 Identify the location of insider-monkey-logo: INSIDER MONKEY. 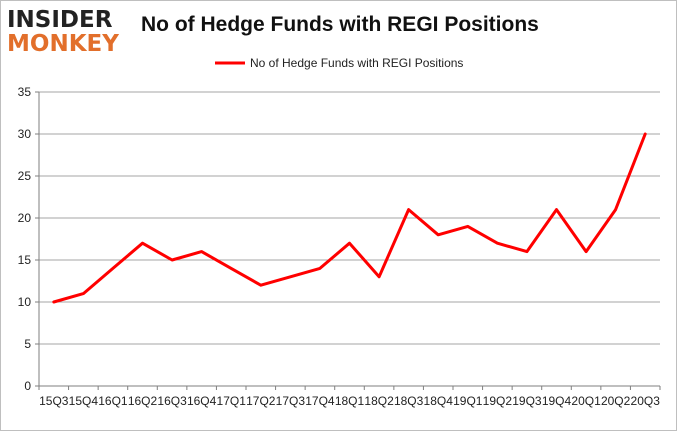
(68, 32).